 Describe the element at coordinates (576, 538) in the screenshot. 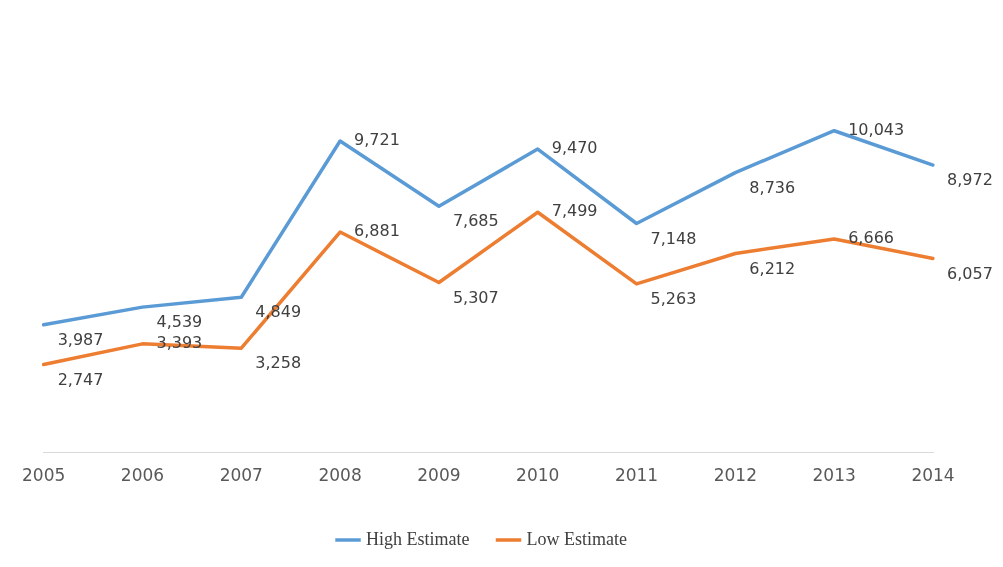

I see `legend-label: Low Estimate` at that location.